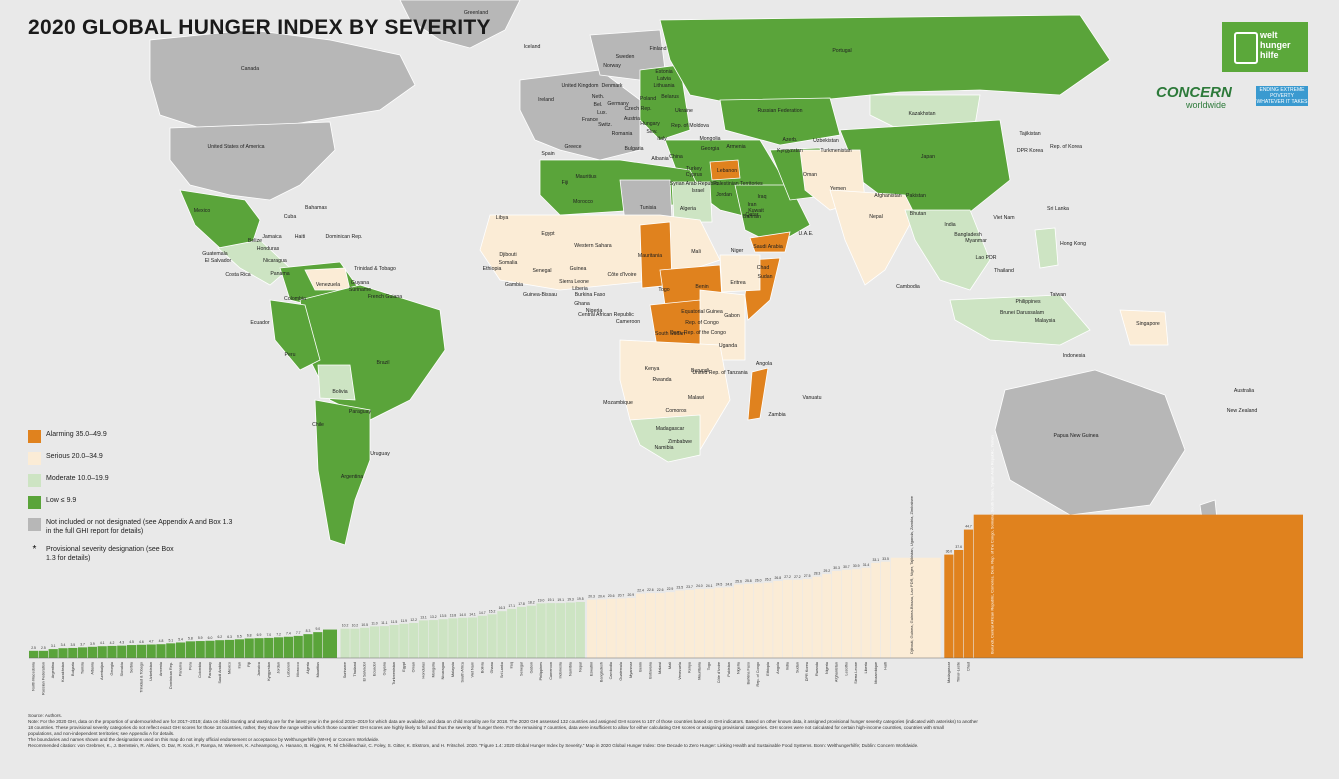  Describe the element at coordinates (625, 57) in the screenshot. I see `map-label: Sweden` at that location.